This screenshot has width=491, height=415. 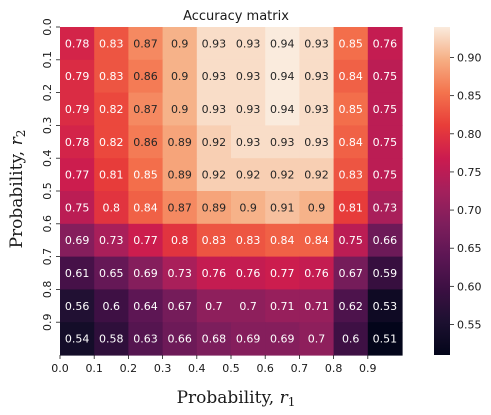 I want to click on heatmap-cell-r9-c6, so click(x=282, y=339).